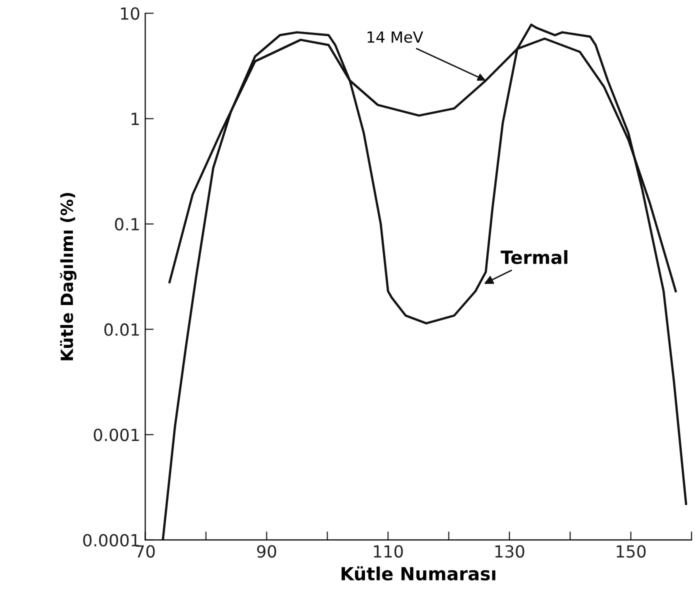 The image size is (695, 604). What do you see at coordinates (126, 224) in the screenshot?
I see `y-tick-label: 0.1` at bounding box center [126, 224].